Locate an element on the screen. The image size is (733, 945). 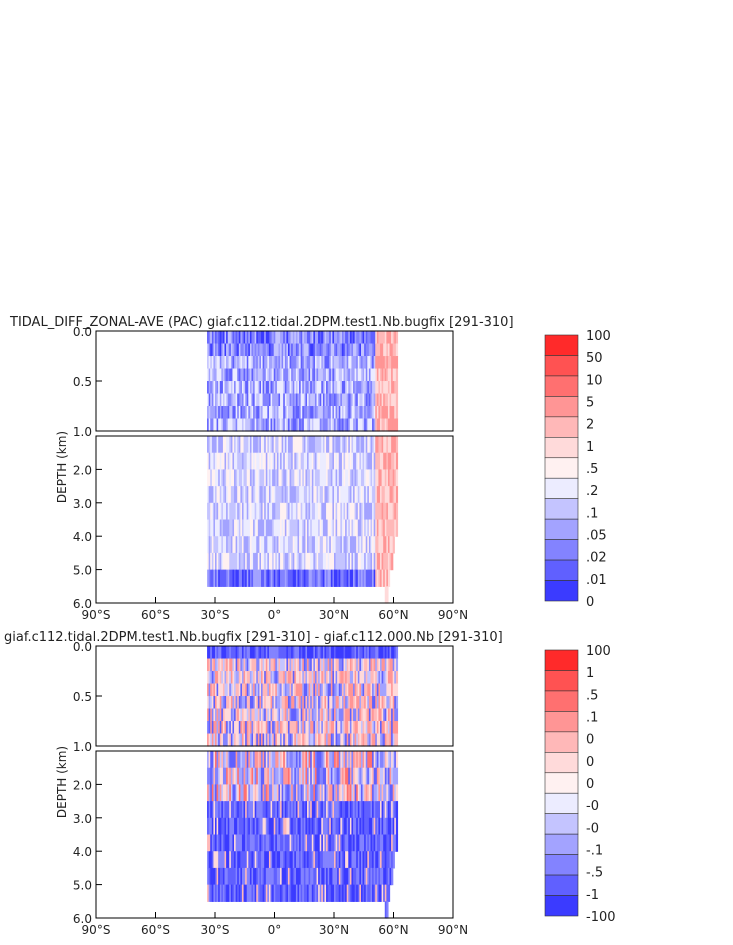
colorbar-label: 50 is located at coordinates (594, 358).